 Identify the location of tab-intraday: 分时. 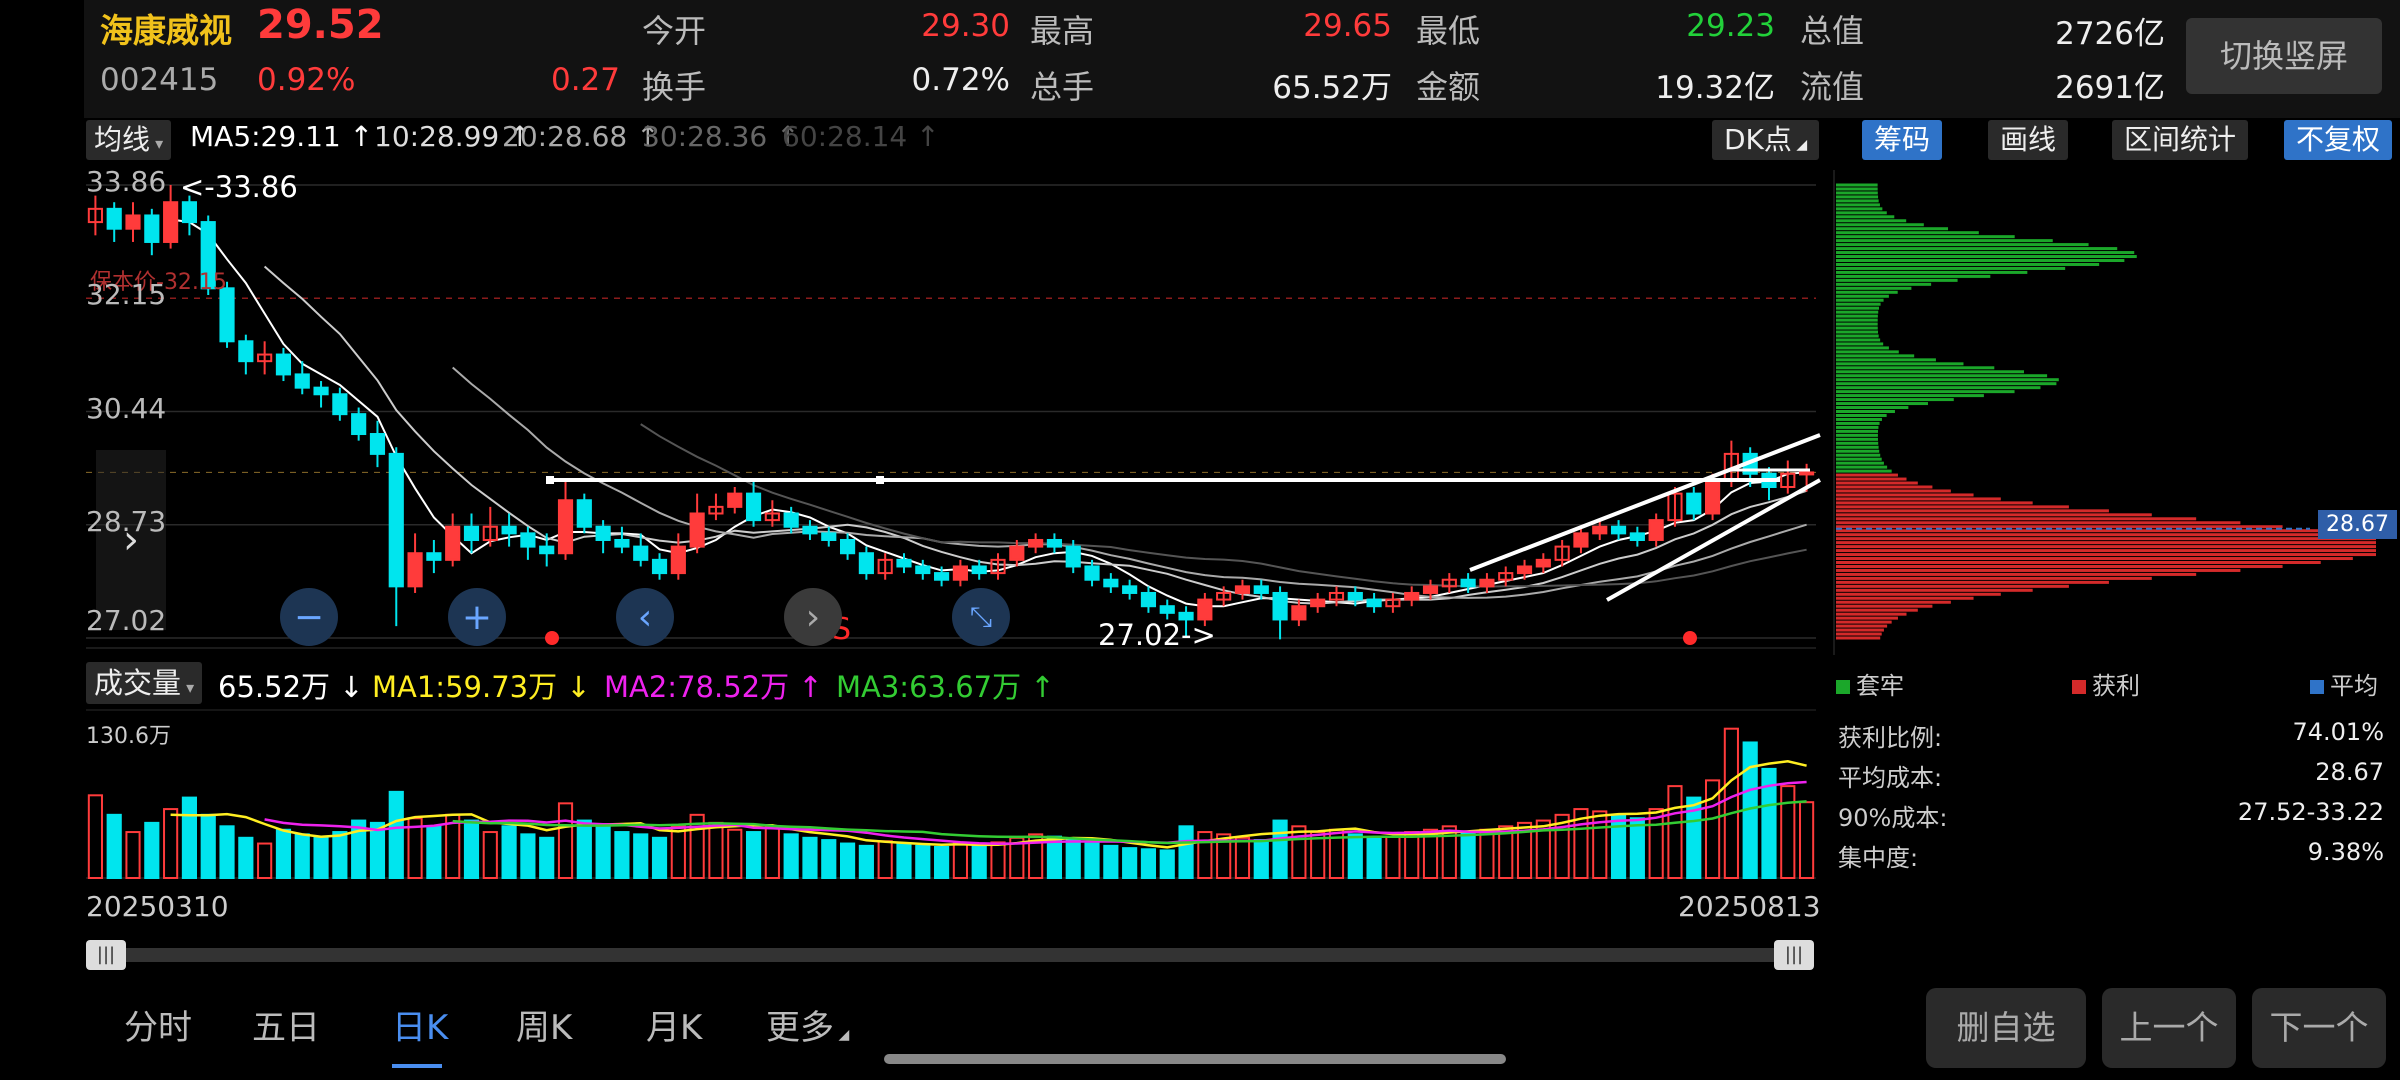
(158, 1028).